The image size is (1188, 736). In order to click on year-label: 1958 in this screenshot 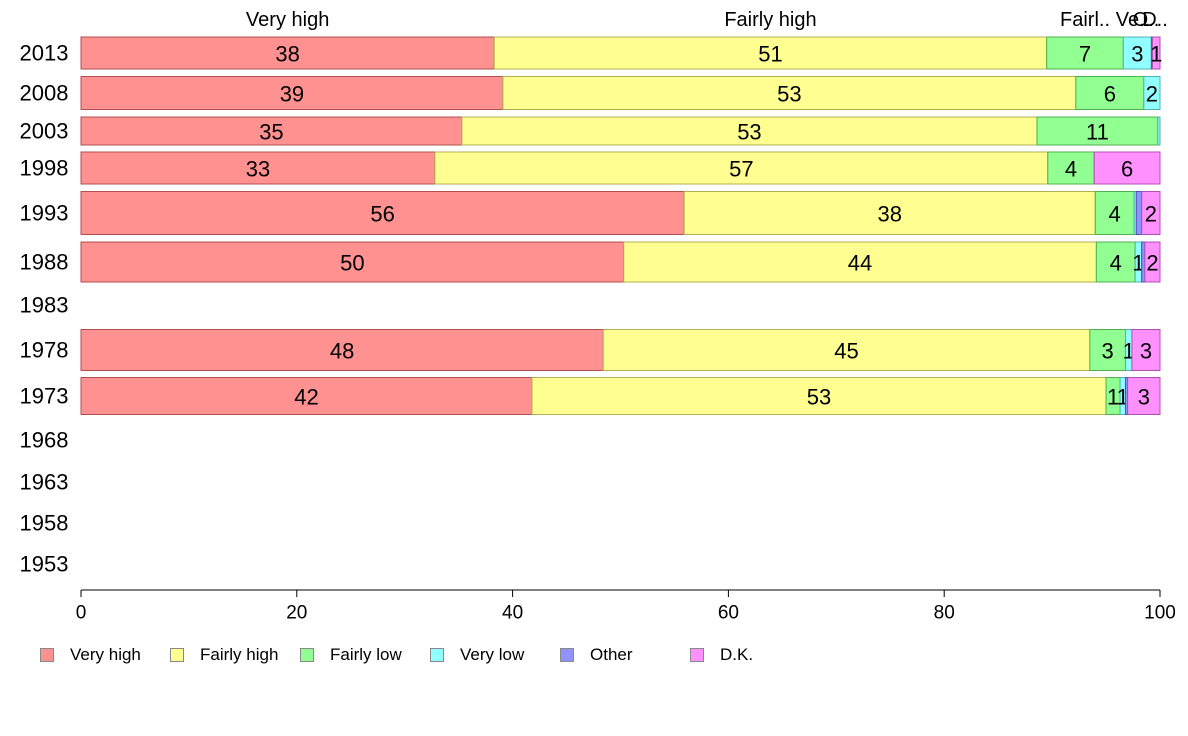, I will do `click(44, 523)`.